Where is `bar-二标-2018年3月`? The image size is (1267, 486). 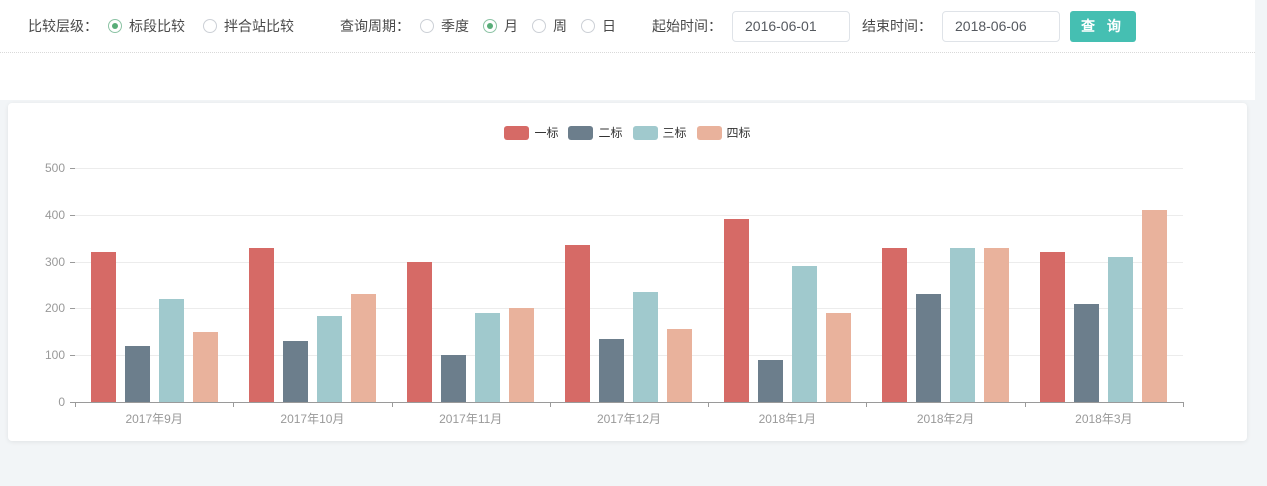
bar-二标-2018年3月 is located at coordinates (1087, 352).